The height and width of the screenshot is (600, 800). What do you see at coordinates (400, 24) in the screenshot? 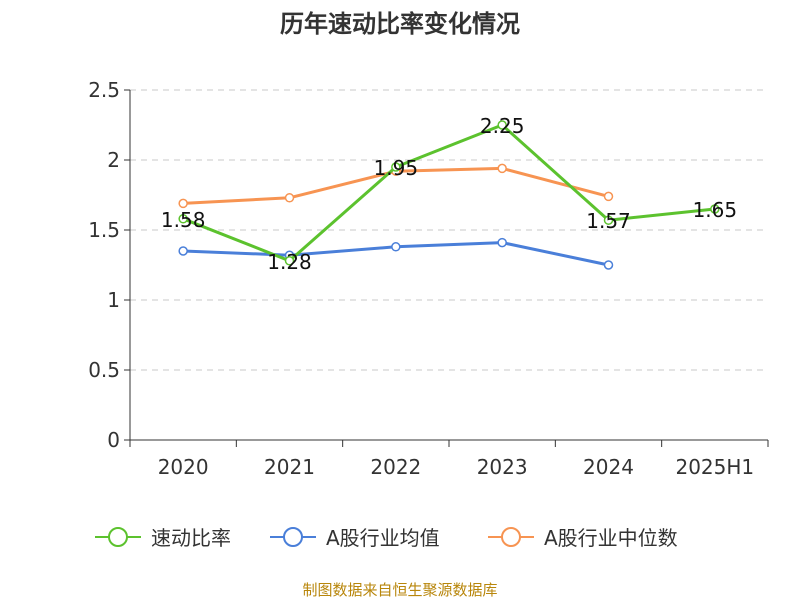
I see `chart-title: 历年速动比率变化情况` at bounding box center [400, 24].